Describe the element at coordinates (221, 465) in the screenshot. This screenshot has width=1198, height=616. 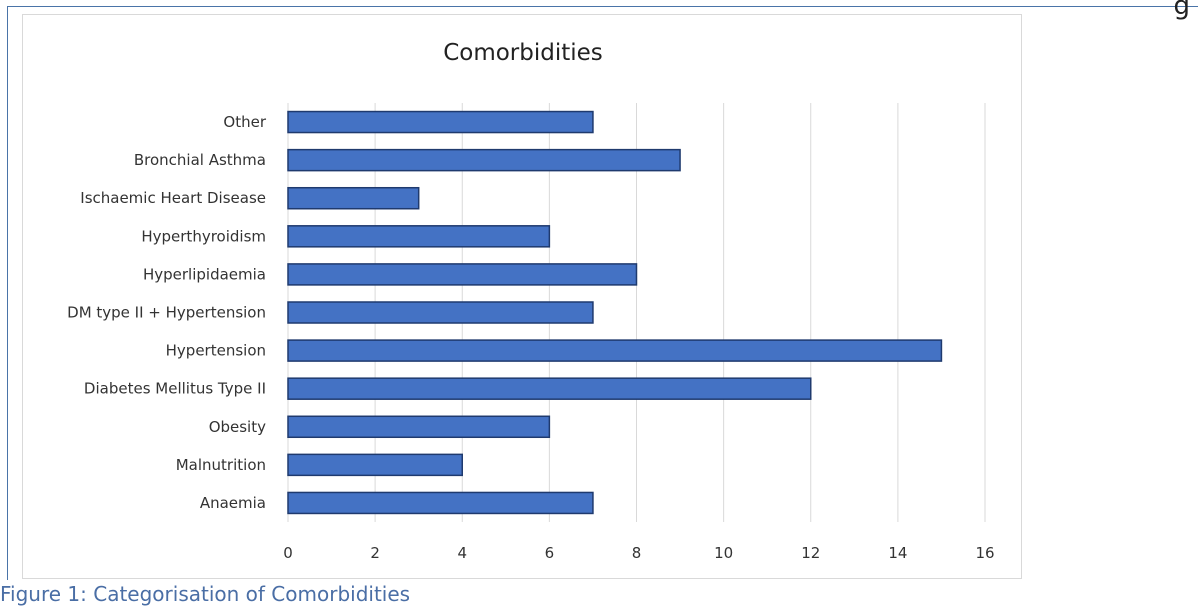
I see `category-label: Malnutrition` at that location.